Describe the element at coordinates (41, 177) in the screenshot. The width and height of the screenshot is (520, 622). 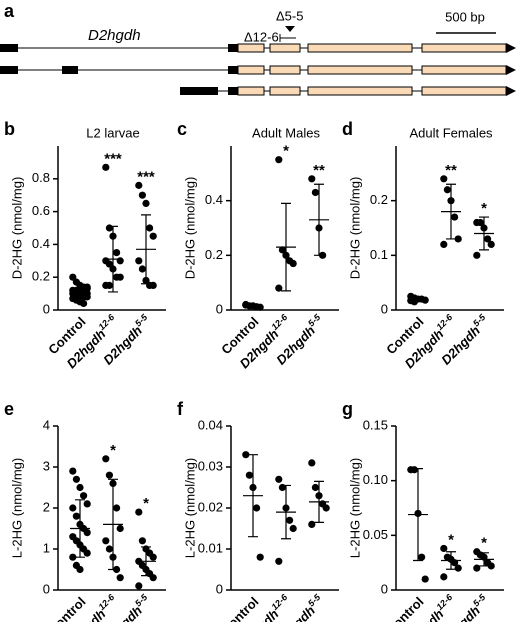
I see `y-tick-label: 0.8` at that location.